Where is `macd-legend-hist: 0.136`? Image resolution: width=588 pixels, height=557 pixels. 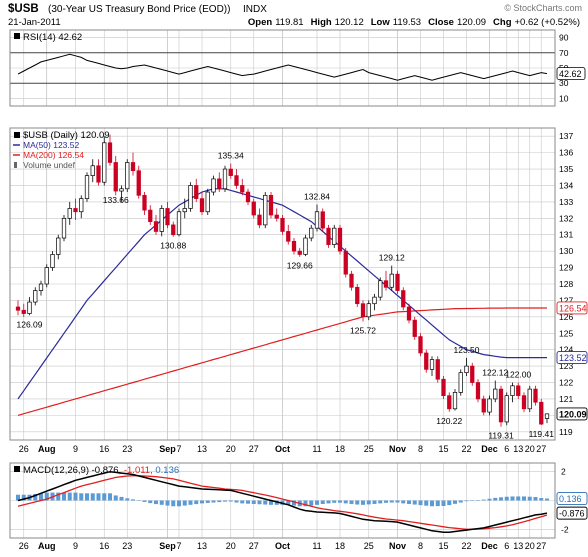 macd-legend-hist: 0.136 is located at coordinates (167, 470).